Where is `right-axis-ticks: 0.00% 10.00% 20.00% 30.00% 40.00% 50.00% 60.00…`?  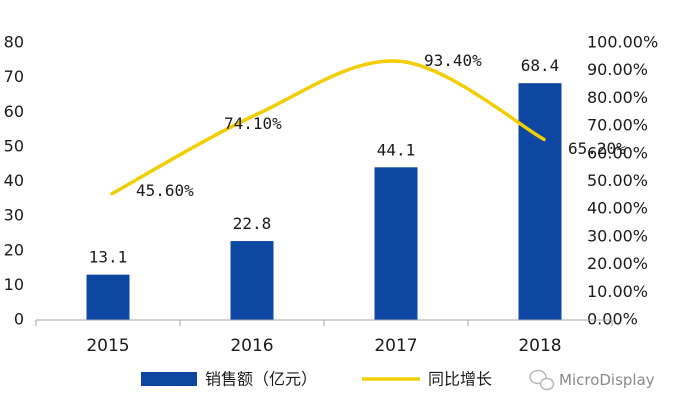
right-axis-ticks: 0.00% 10.00% 20.00% 30.00% 40.00% 50.00% 60.00… is located at coordinates (622, 181).